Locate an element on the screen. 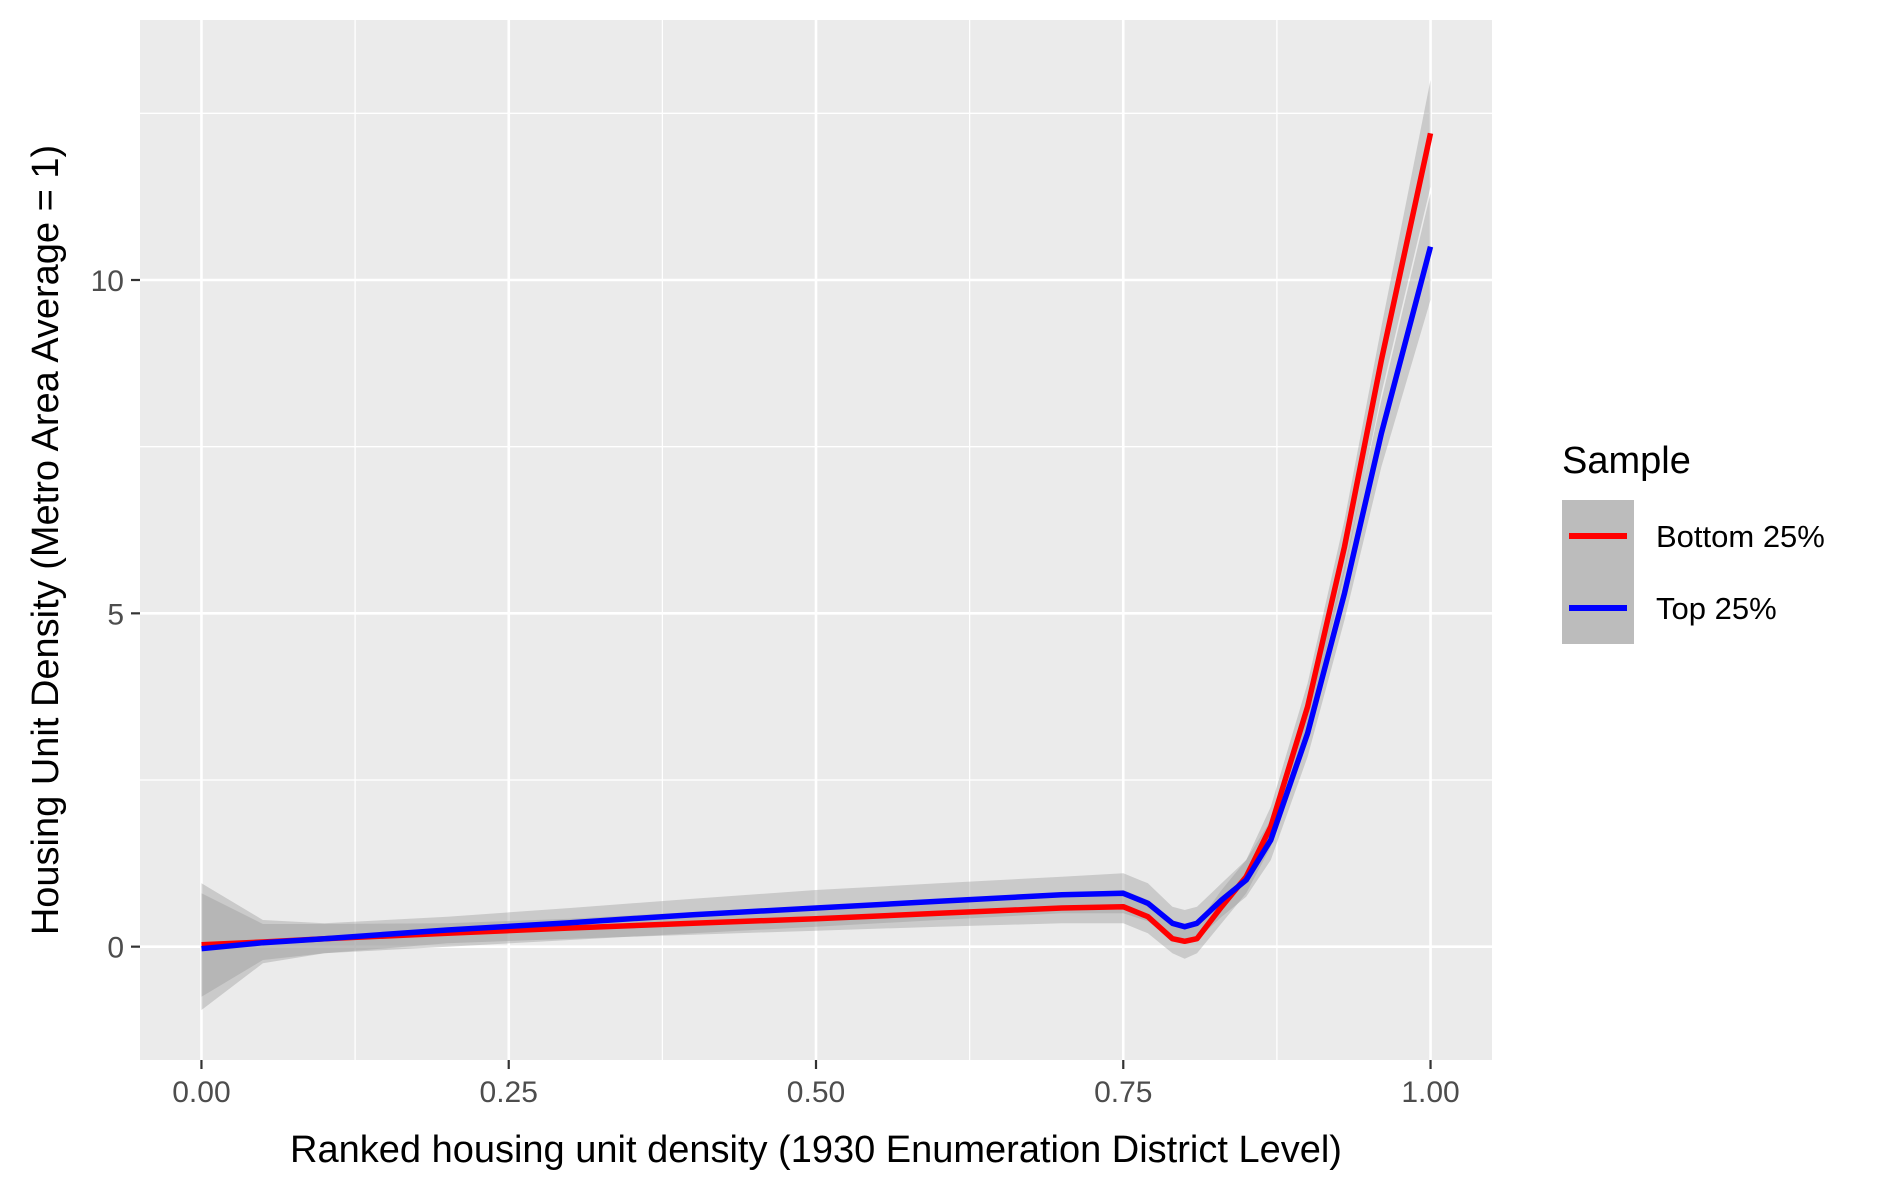 The width and height of the screenshot is (1889, 1181). y-axis-ticks: 0 5 10 is located at coordinates (115, 615).